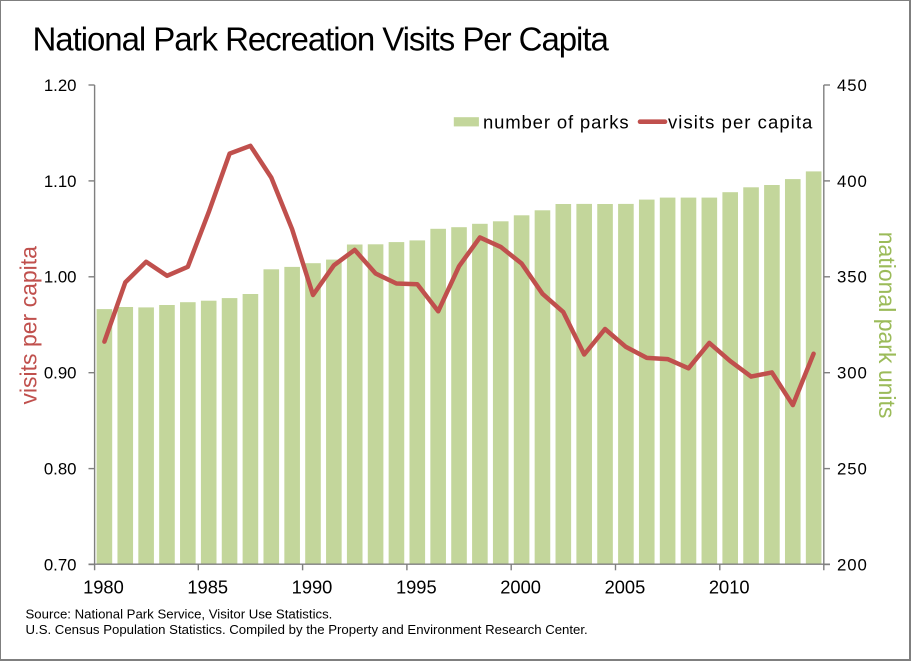 This screenshot has width=911, height=661. Describe the element at coordinates (103, 587) in the screenshot. I see `svg-text: 1980` at that location.